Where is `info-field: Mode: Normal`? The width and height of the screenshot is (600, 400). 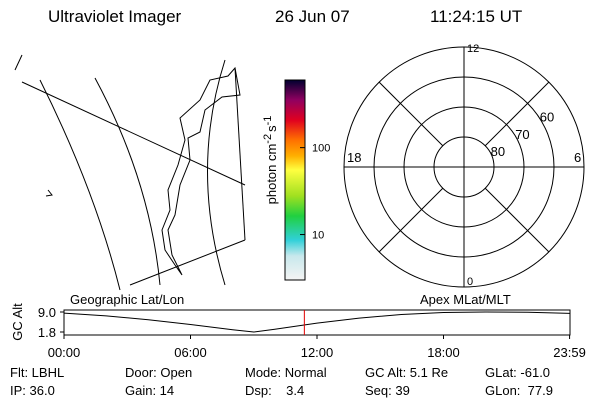
info-field: Mode: Normal is located at coordinates (286, 372).